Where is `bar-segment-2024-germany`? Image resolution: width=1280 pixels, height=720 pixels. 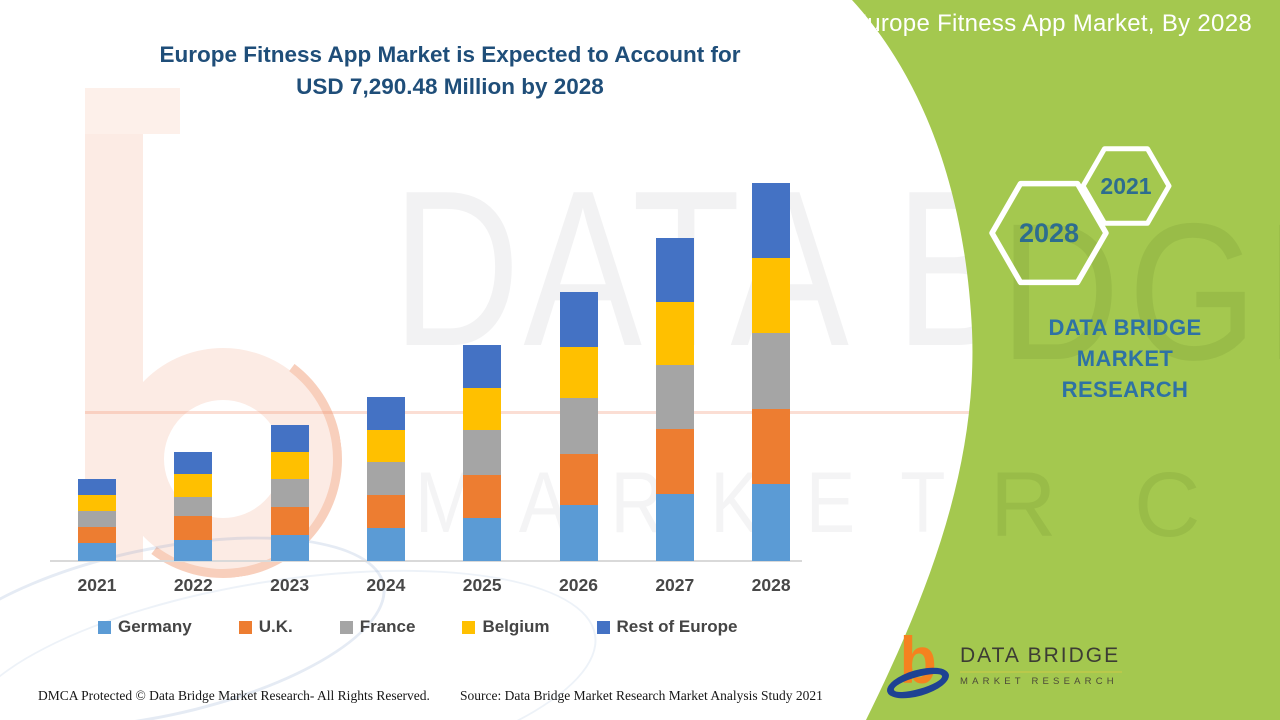
bar-segment-2024-germany is located at coordinates (385, 544).